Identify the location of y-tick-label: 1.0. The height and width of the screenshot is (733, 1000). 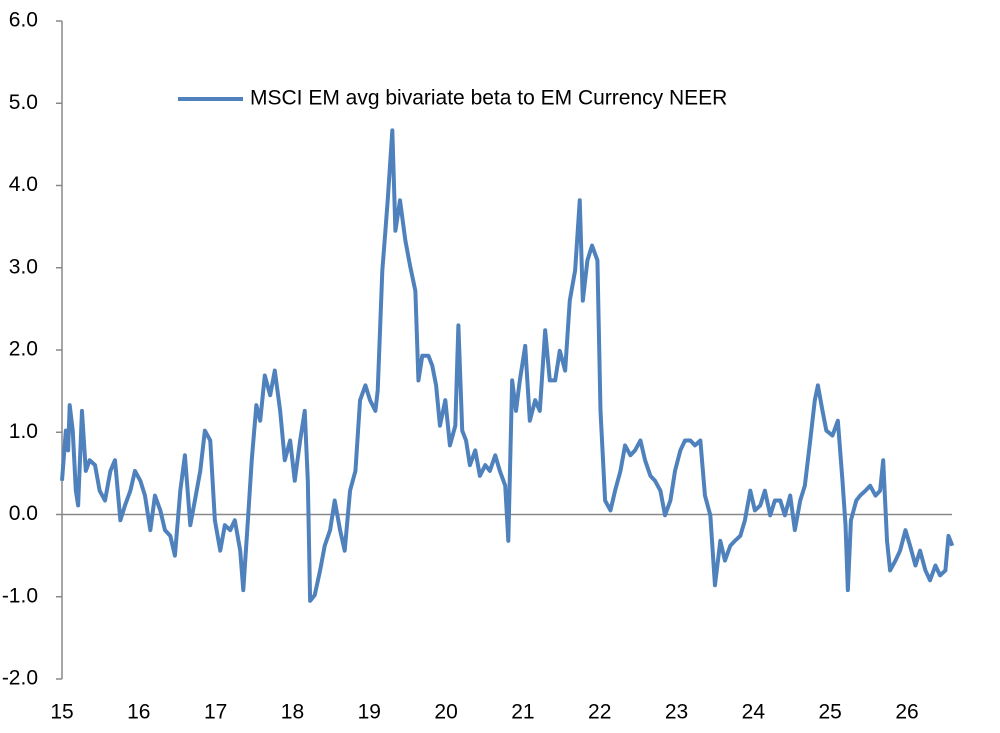
(23, 431).